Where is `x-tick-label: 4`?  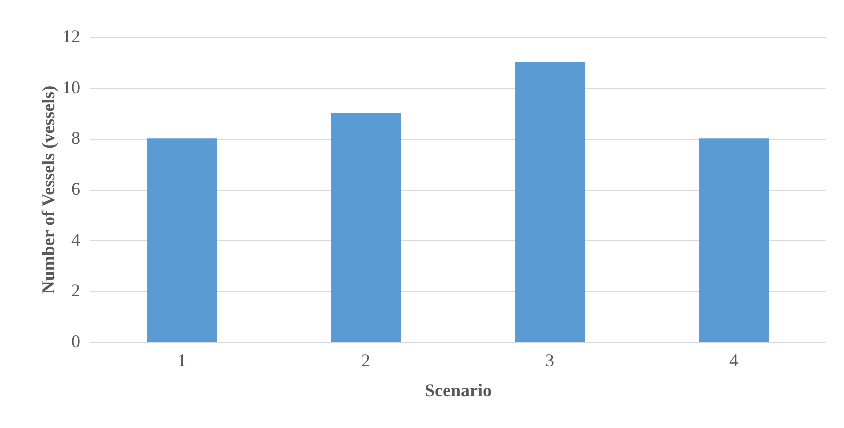
x-tick-label: 4 is located at coordinates (734, 360).